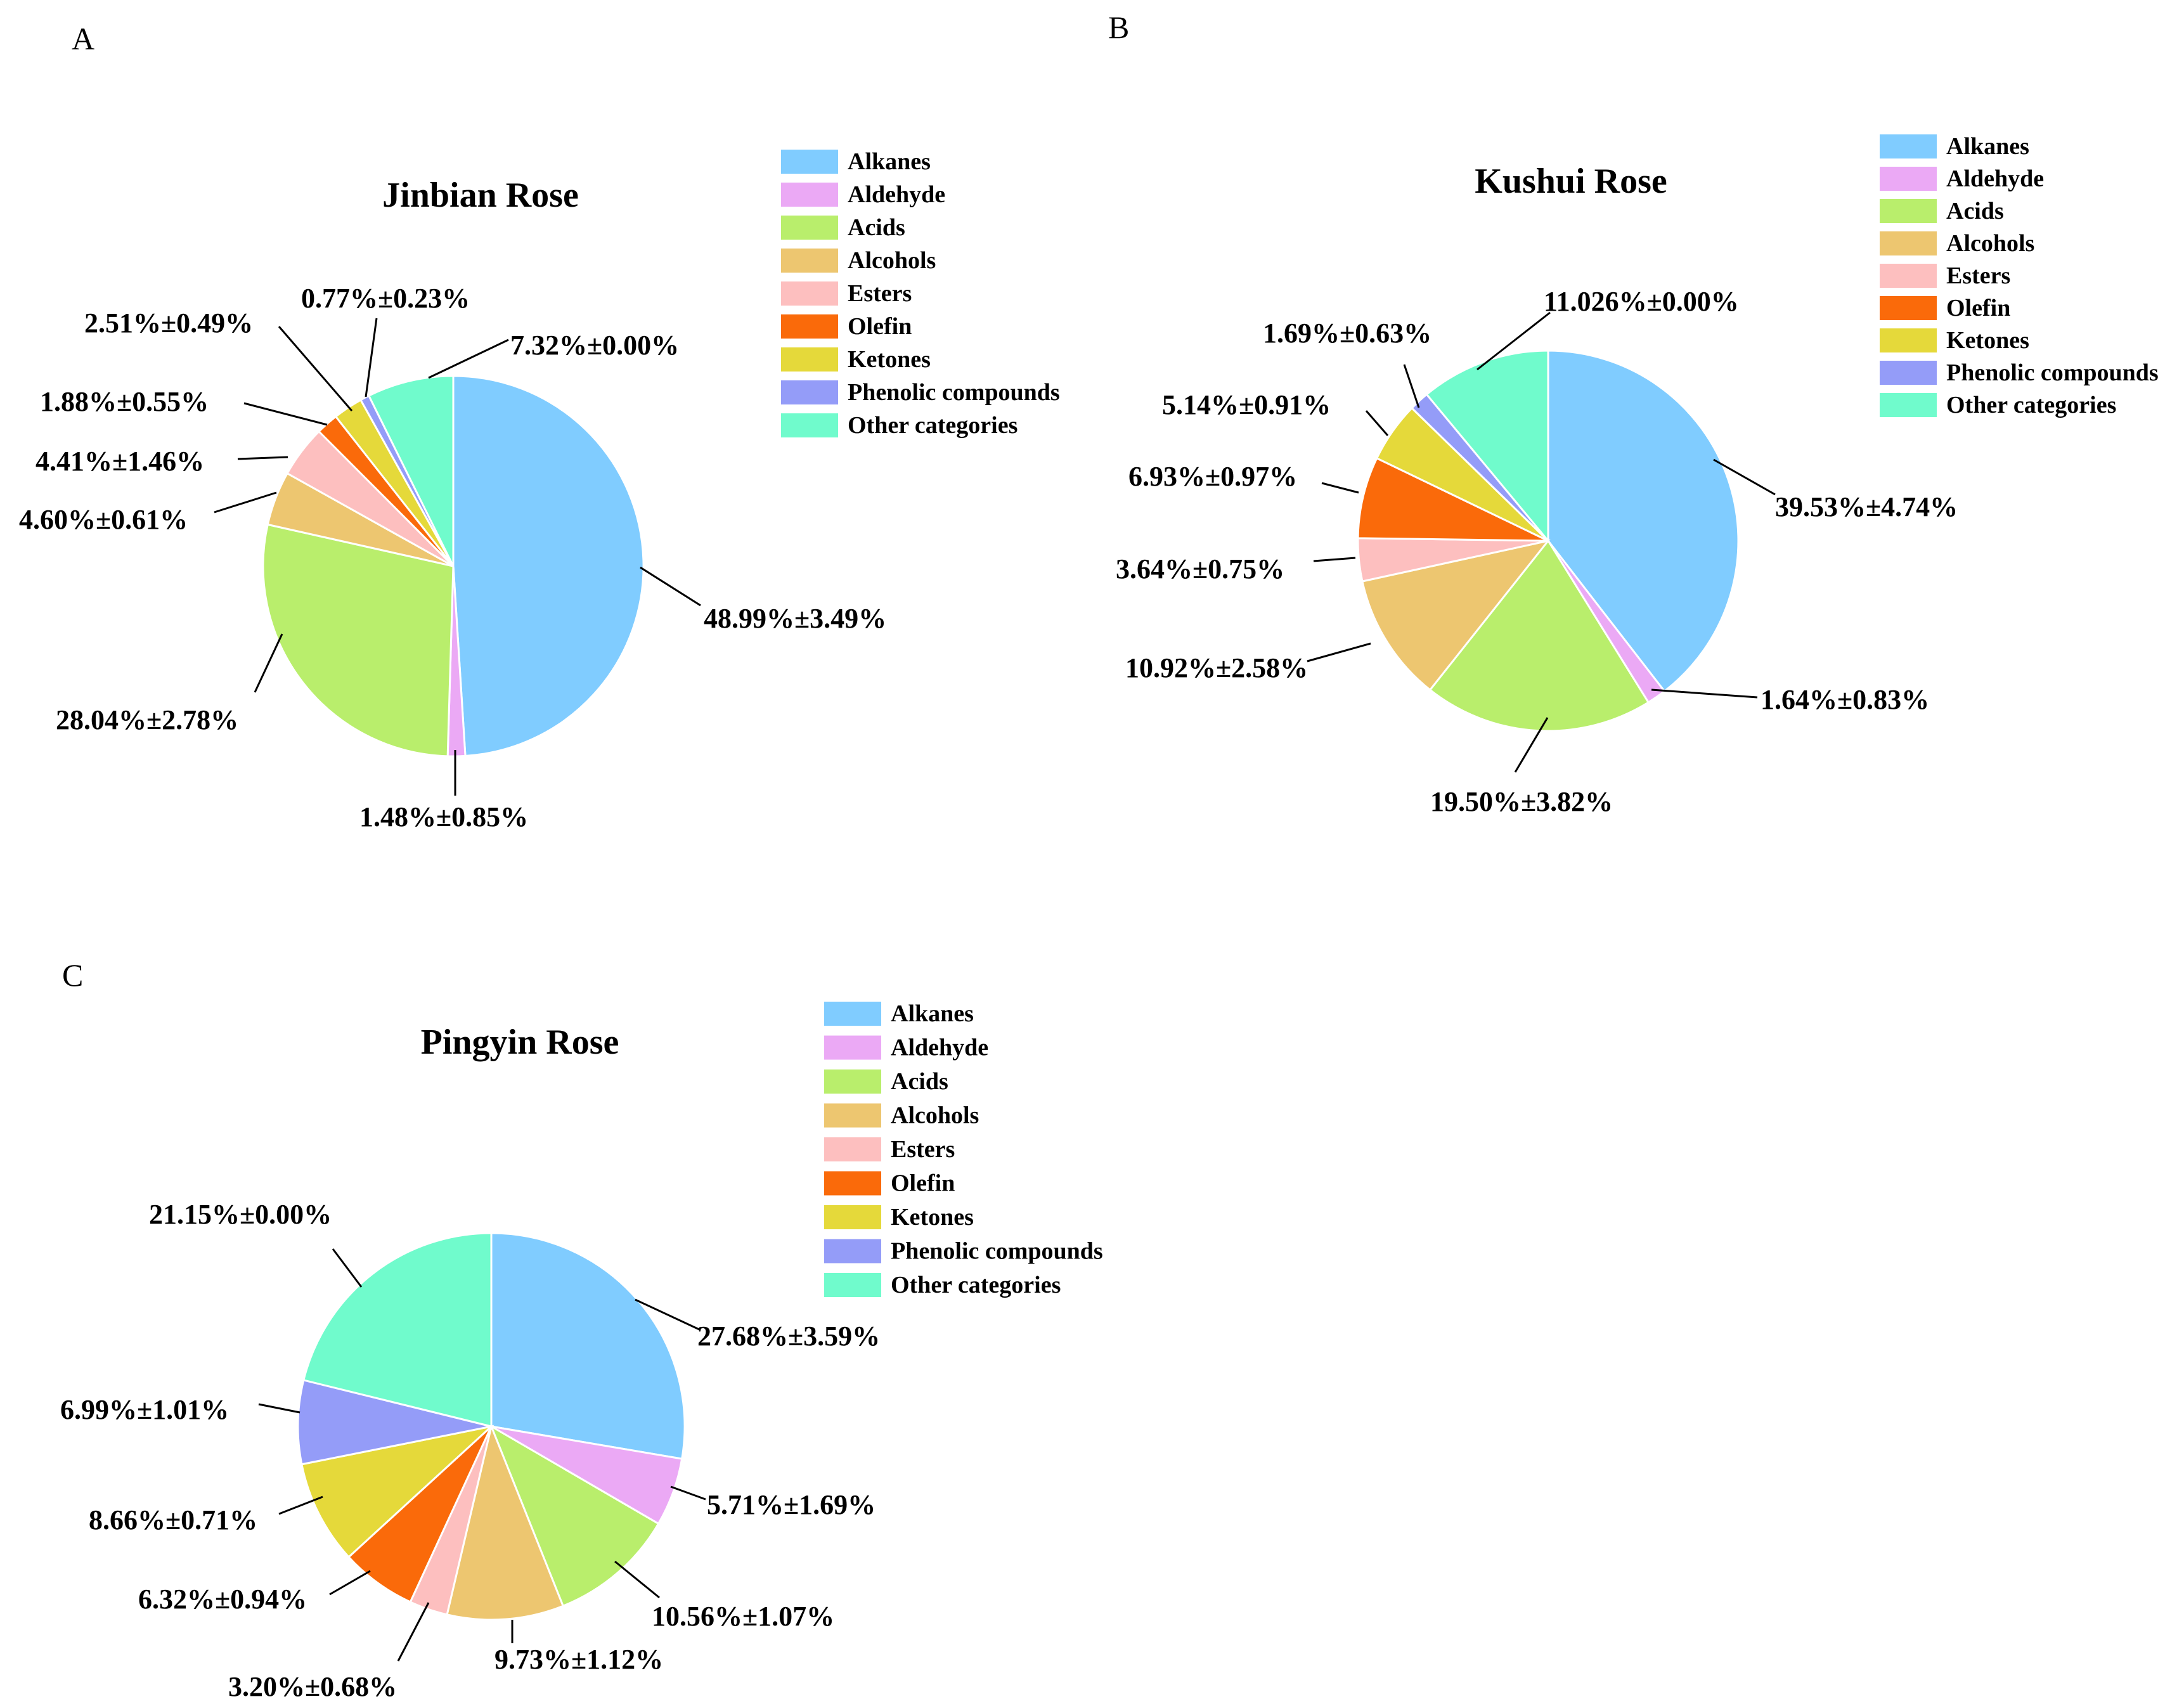 The image size is (2184, 1706). I want to click on legend-swatch-ketones-c, so click(852, 1217).